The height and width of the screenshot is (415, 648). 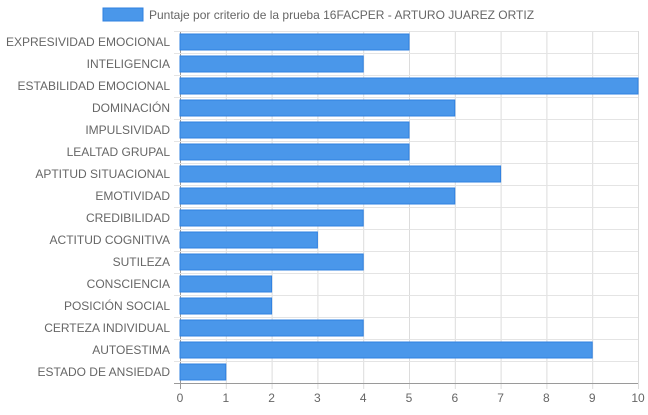 I want to click on x-tick-label: 6, so click(x=454, y=398).